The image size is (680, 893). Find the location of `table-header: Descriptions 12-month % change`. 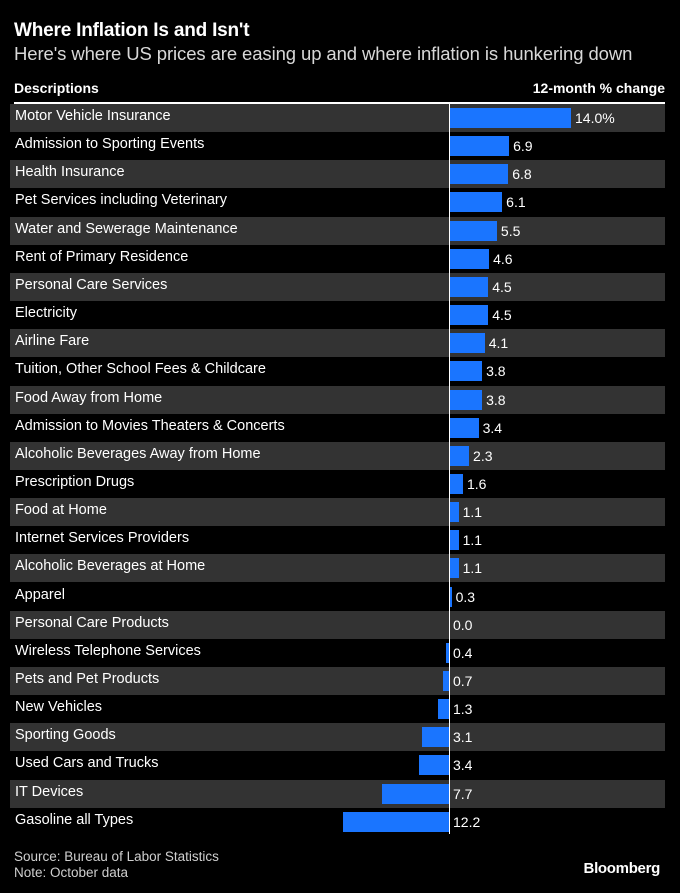

table-header: Descriptions 12-month % change is located at coordinates (339, 89).